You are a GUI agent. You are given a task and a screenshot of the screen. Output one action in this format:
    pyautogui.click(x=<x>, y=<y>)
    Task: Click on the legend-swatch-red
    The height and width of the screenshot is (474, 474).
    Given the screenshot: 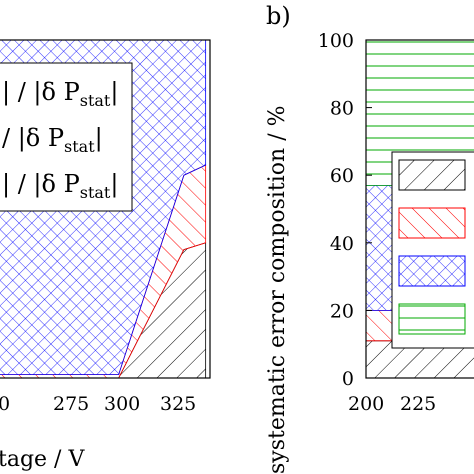 What is the action you would take?
    pyautogui.click(x=432, y=223)
    